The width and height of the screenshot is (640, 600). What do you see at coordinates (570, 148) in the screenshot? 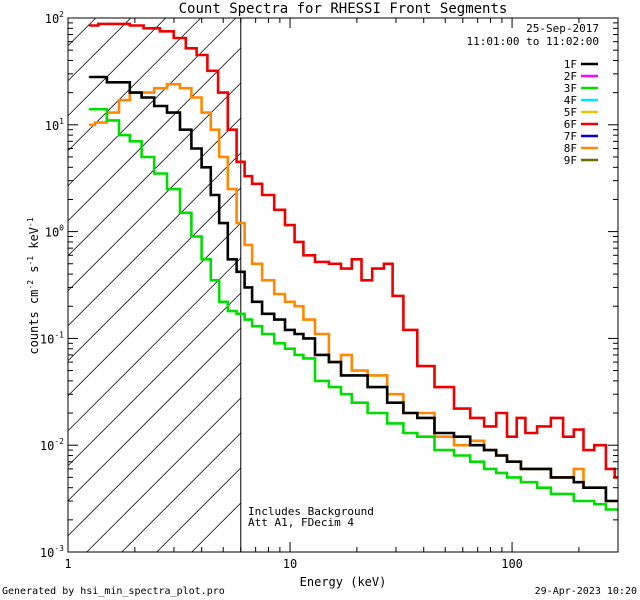
I see `legend-label-8F: 8F` at bounding box center [570, 148].